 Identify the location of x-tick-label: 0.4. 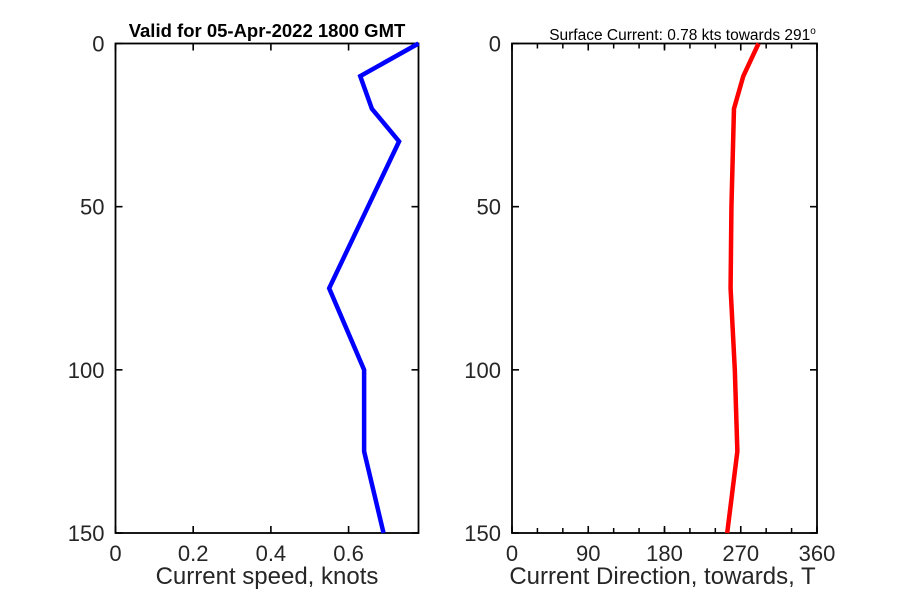
(271, 553).